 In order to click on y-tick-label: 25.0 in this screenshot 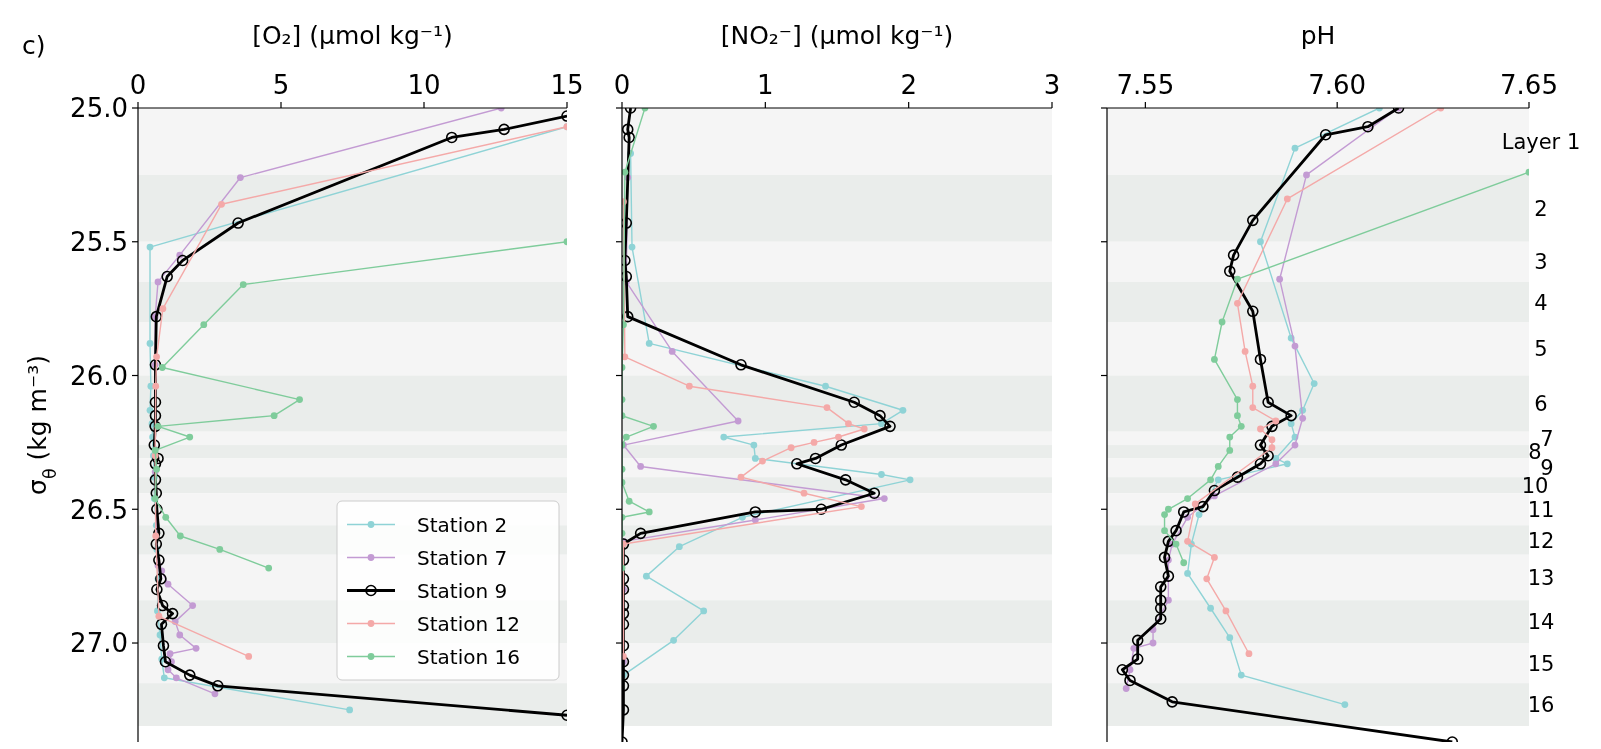, I will do `click(99, 108)`.